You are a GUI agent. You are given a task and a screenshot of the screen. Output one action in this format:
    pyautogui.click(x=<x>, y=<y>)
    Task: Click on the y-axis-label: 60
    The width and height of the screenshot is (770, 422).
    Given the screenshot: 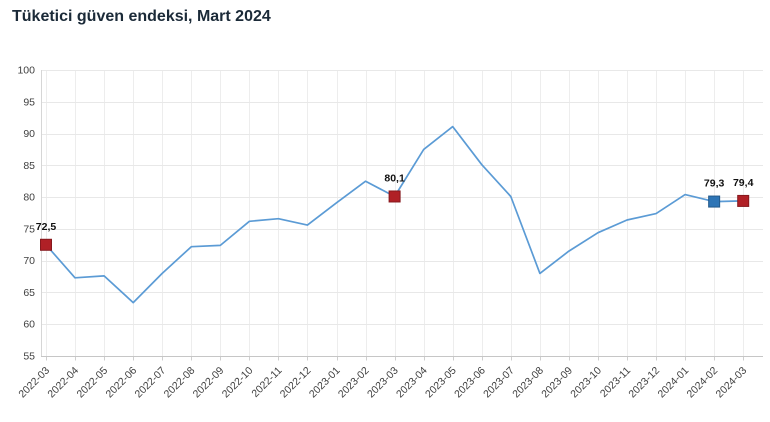 What is the action you would take?
    pyautogui.click(x=29, y=325)
    